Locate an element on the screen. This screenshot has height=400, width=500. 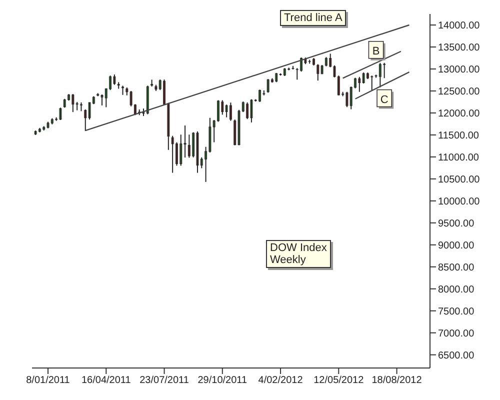
x-tick-label: 16/04/2011 is located at coordinates (106, 380).